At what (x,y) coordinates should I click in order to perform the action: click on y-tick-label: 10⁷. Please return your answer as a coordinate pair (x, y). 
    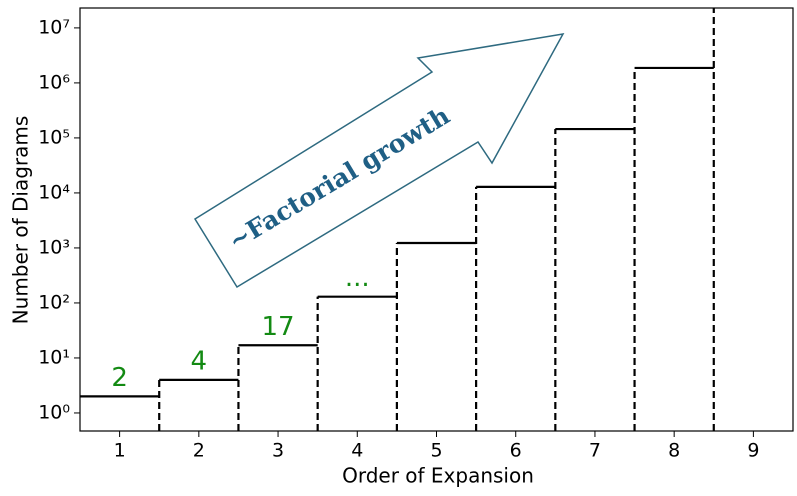
    Looking at the image, I should click on (54, 27).